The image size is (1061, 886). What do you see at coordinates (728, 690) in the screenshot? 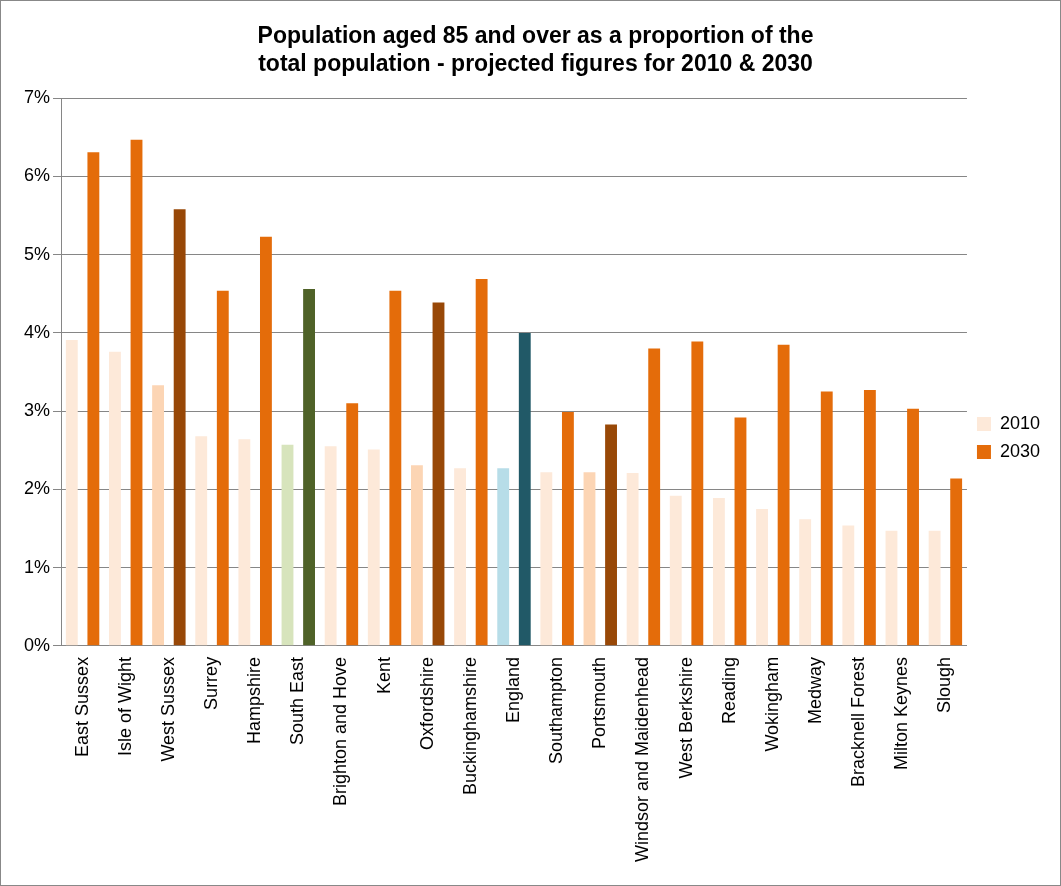
I see `x-tick-label: Reading` at bounding box center [728, 690].